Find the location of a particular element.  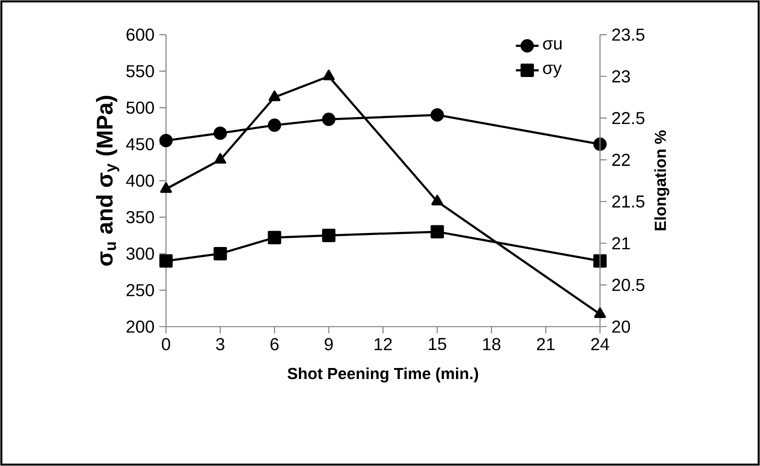

x-tick-label: 6 is located at coordinates (274, 344).